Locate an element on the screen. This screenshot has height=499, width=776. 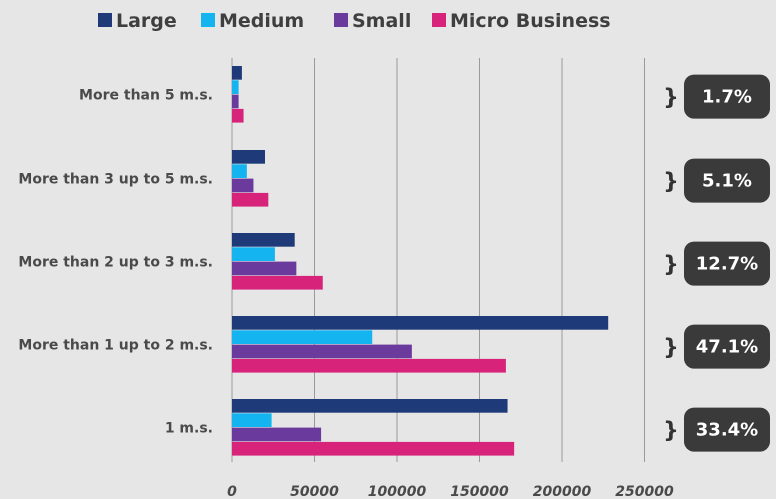
share-badge-more-than-2-up-to-3-m-s is located at coordinates (727, 263).